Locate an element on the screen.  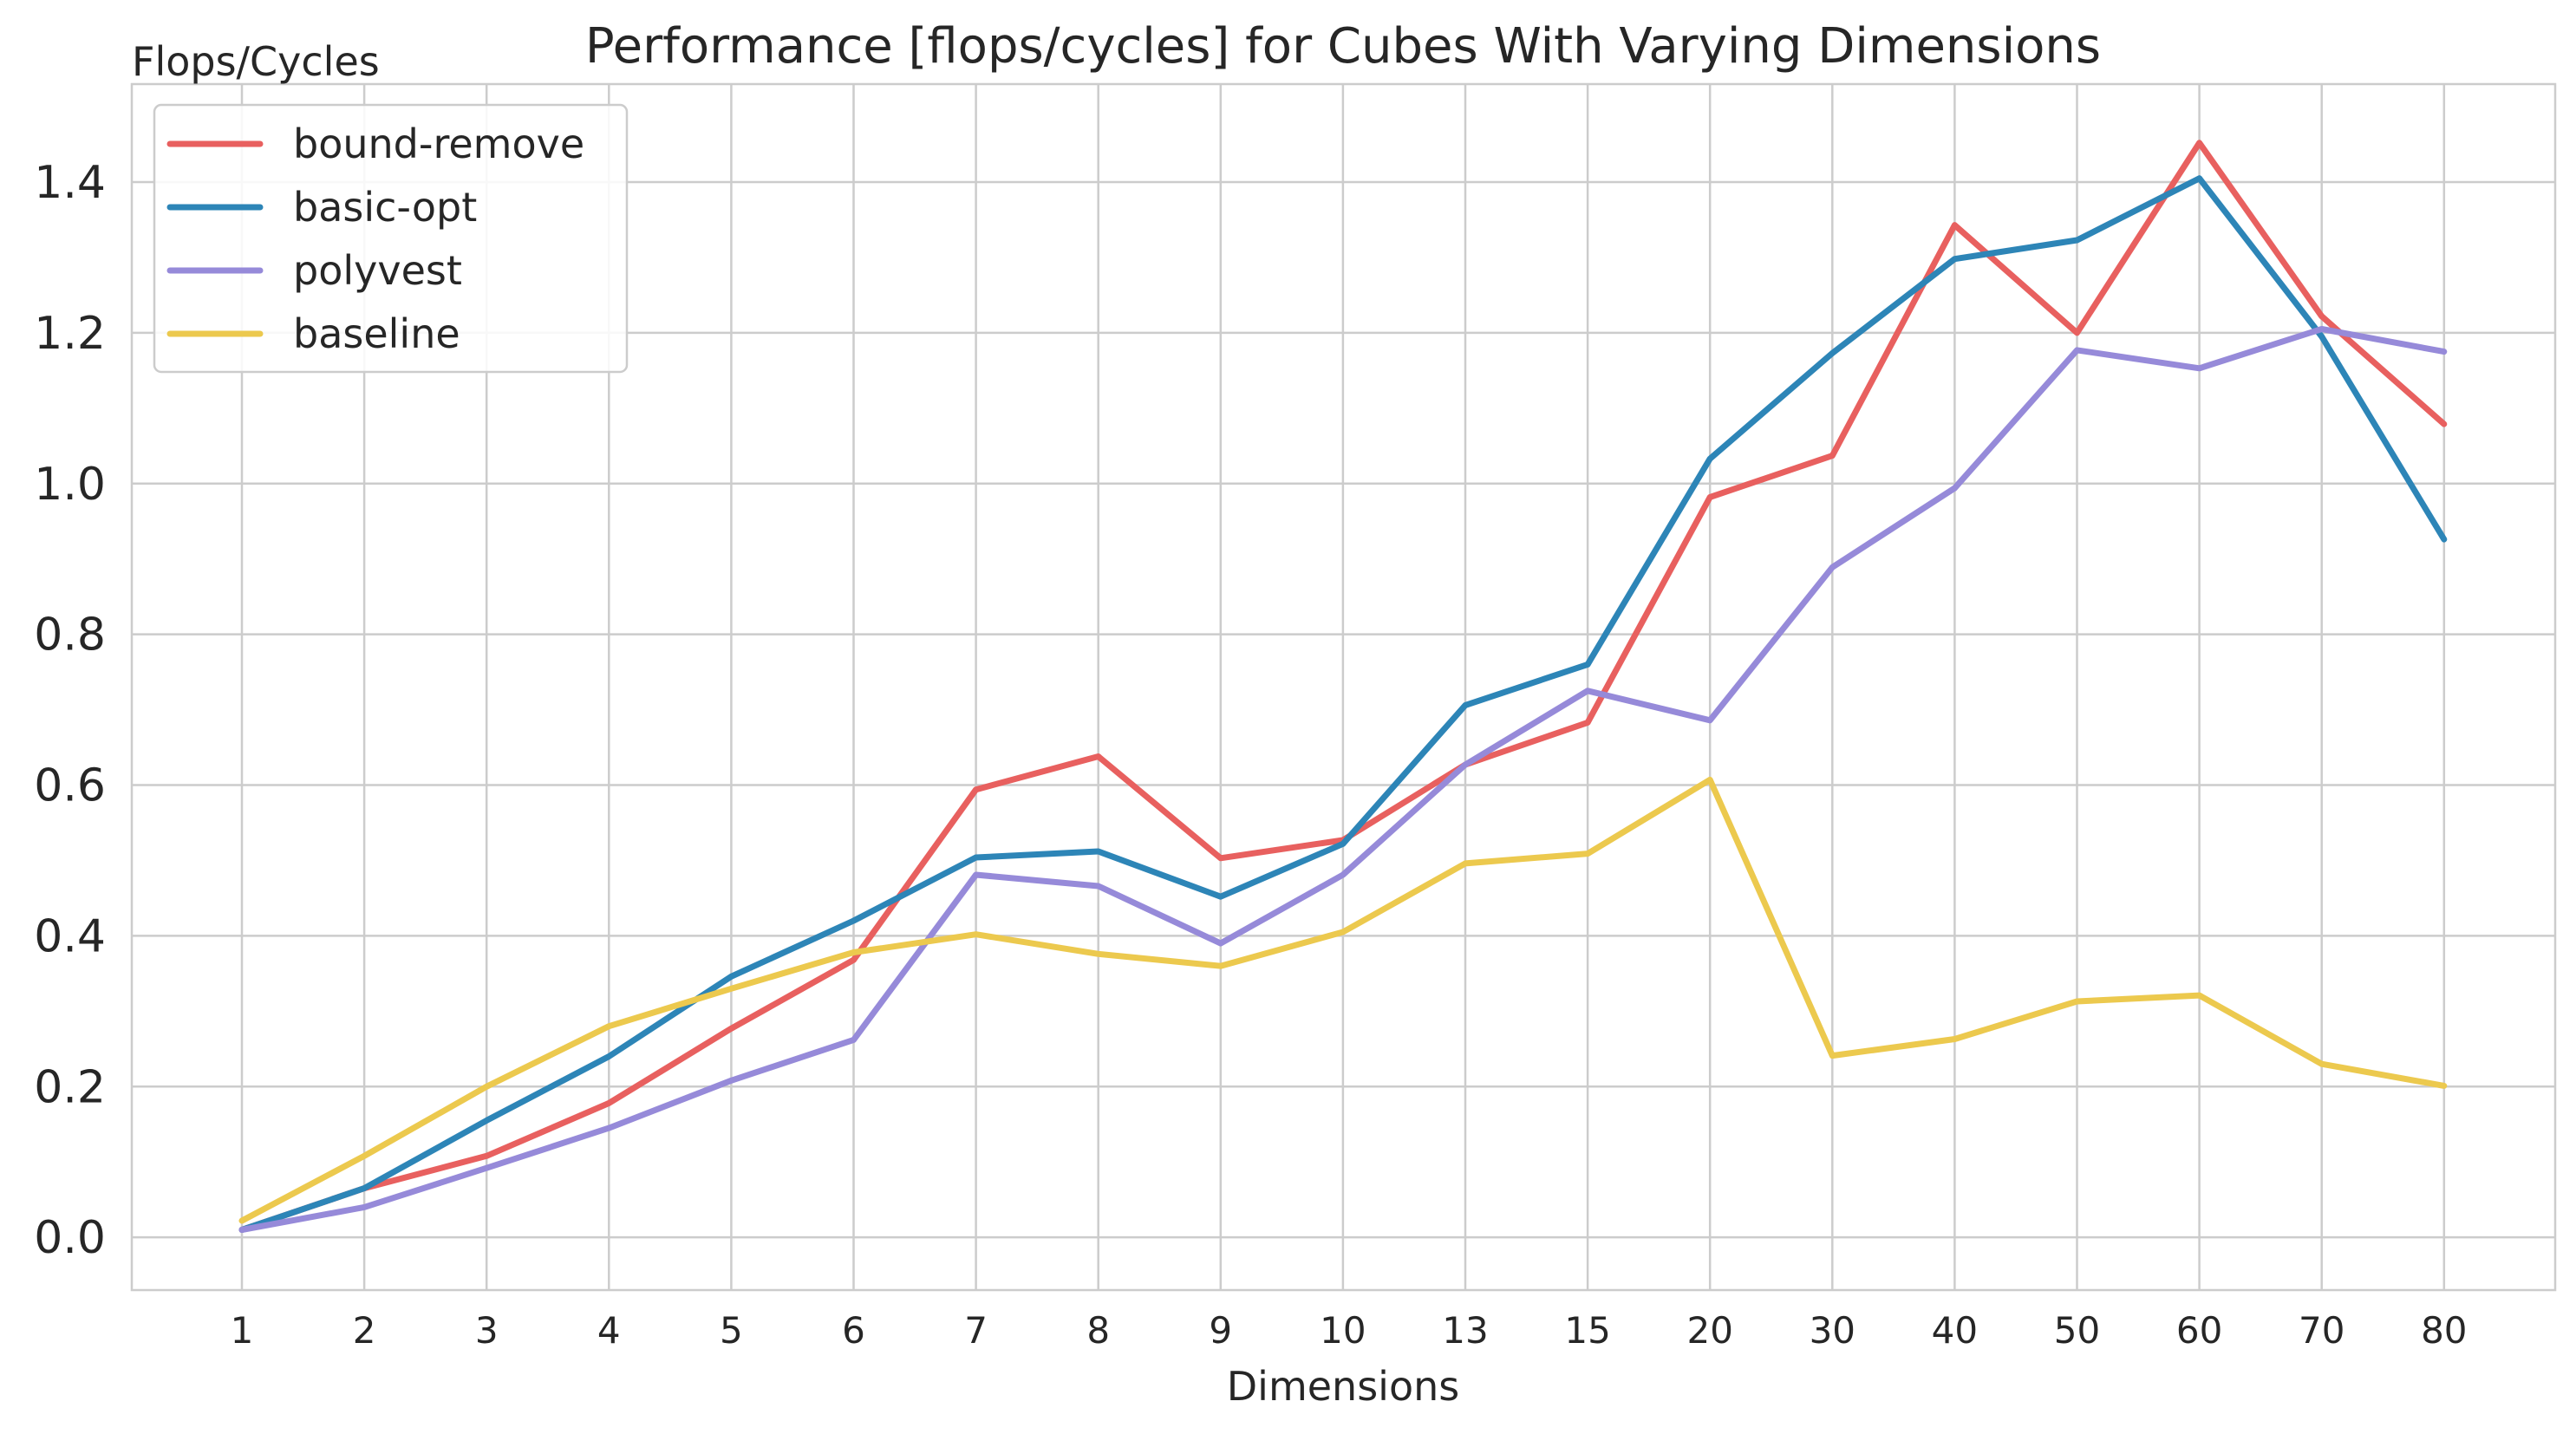
legend-label: baseline is located at coordinates (377, 333).